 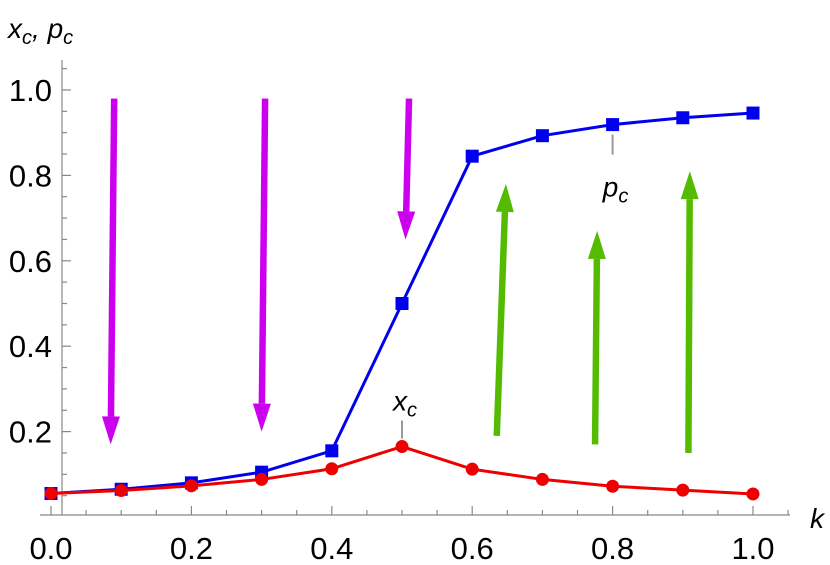 What do you see at coordinates (30, 346) in the screenshot?
I see `y-tick-label: 0.4` at bounding box center [30, 346].